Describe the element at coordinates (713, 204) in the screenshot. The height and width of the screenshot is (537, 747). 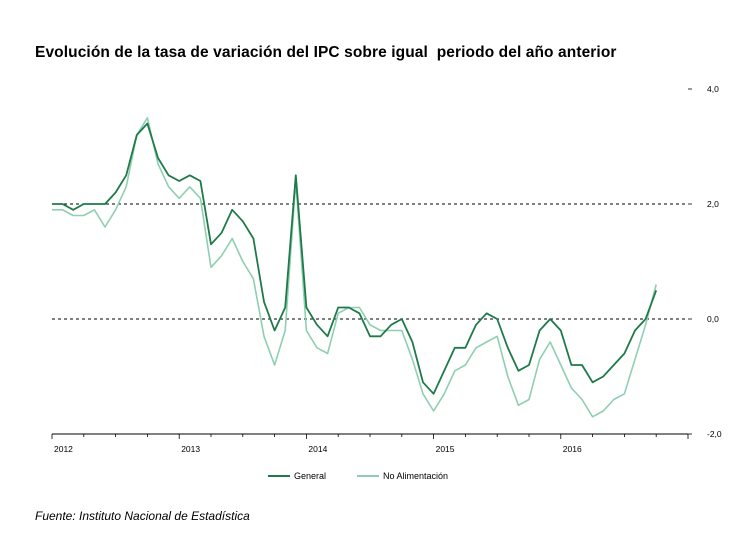
I see `y-tick-label: 2,0` at that location.